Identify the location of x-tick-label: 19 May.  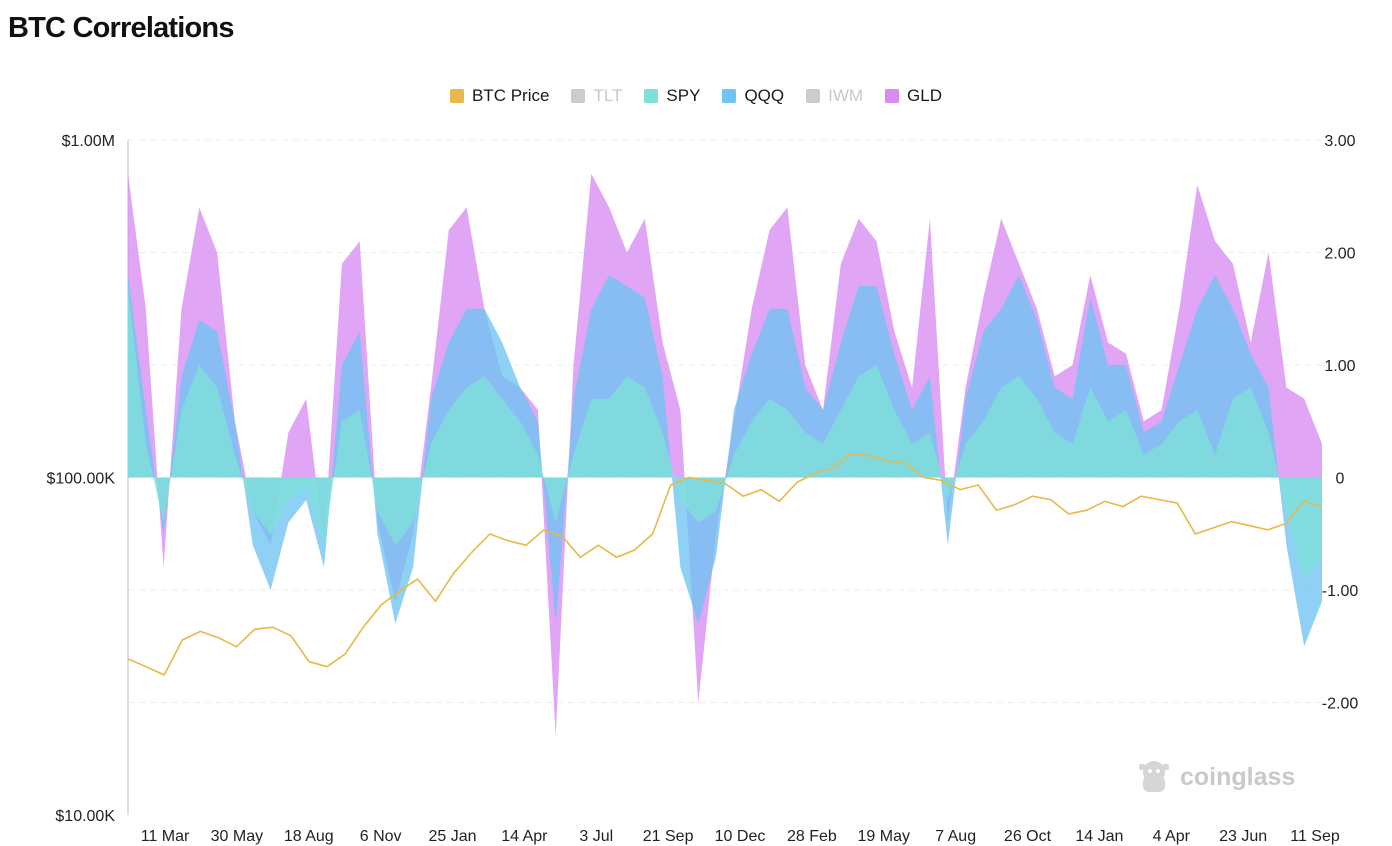
(884, 836).